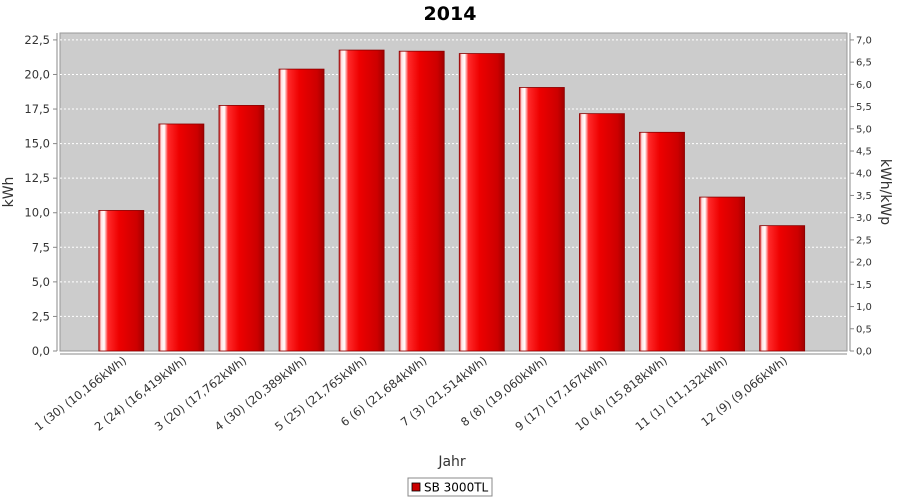 The height and width of the screenshot is (500, 900). Describe the element at coordinates (37, 144) in the screenshot. I see `y-tick-label: 15,0` at that location.